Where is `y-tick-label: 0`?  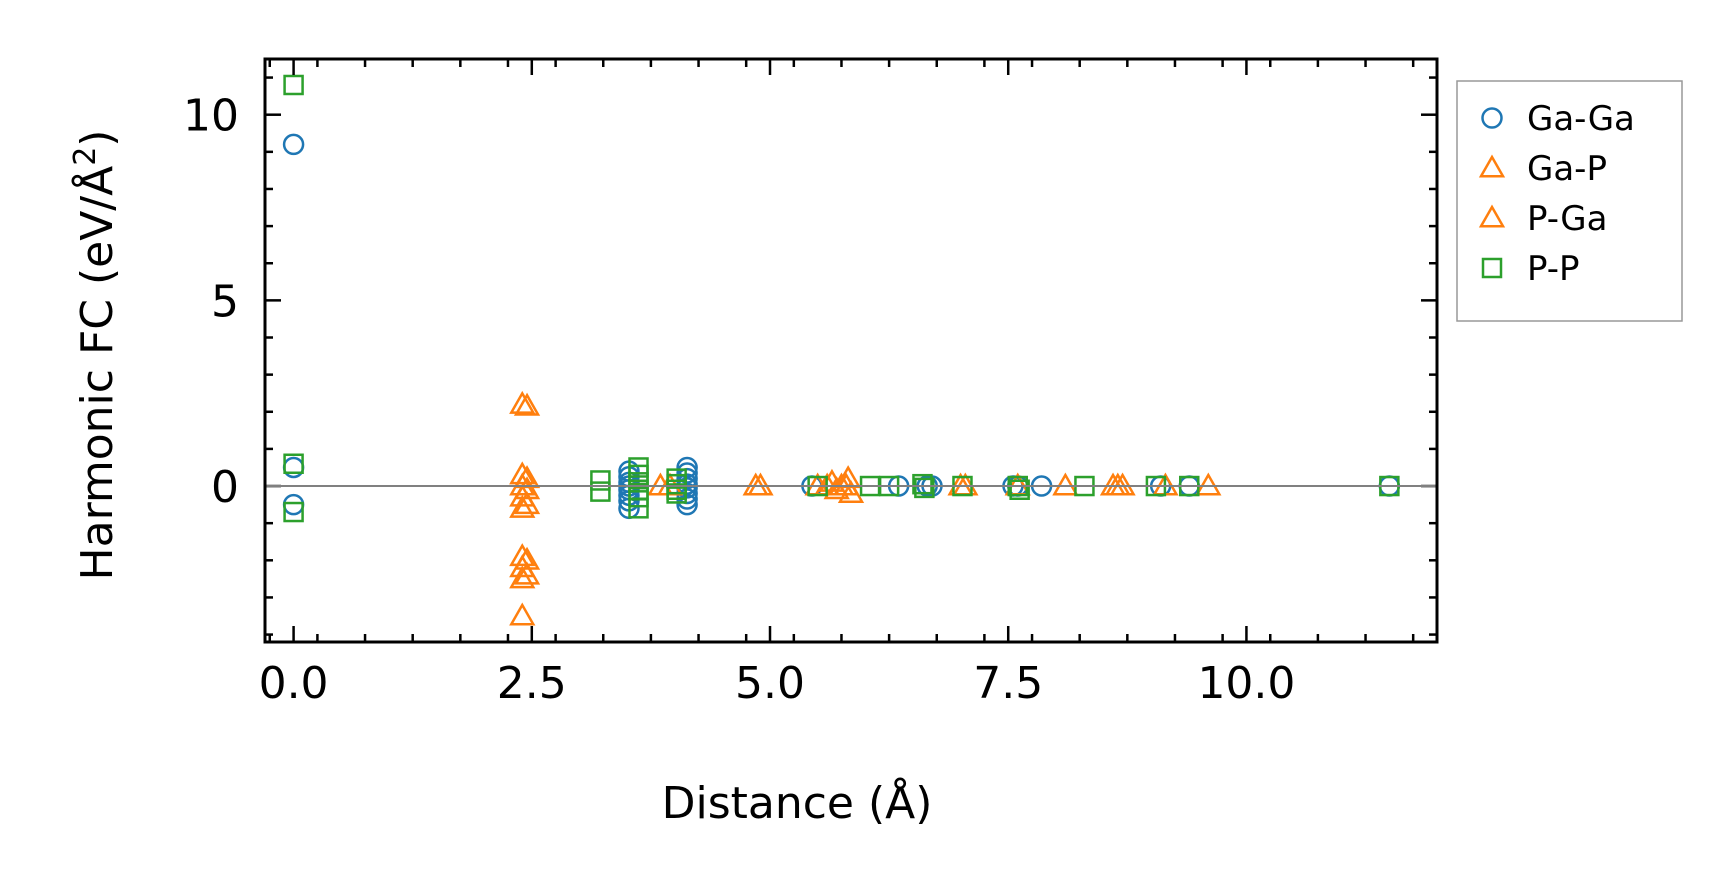
y-tick-label: 0 is located at coordinates (225, 487).